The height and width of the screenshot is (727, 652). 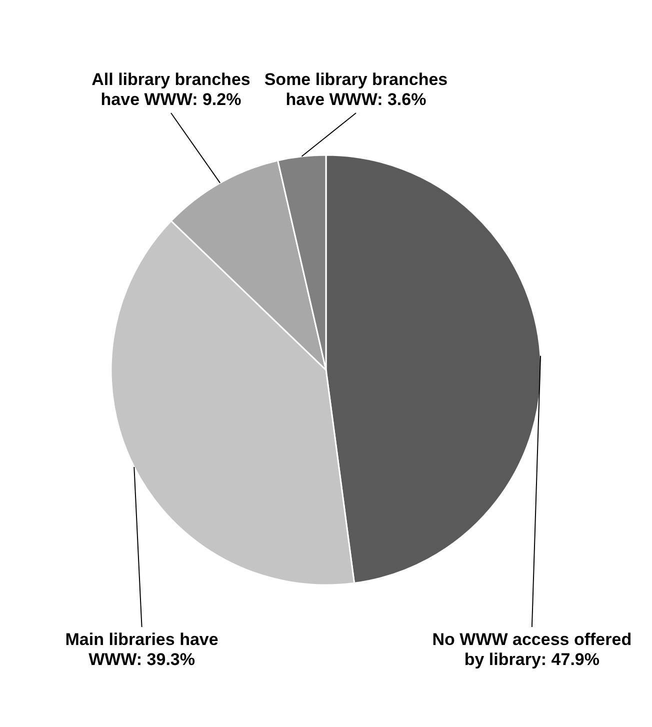 I want to click on slice-label: All library branches have WWW: 9.2%, so click(x=171, y=89).